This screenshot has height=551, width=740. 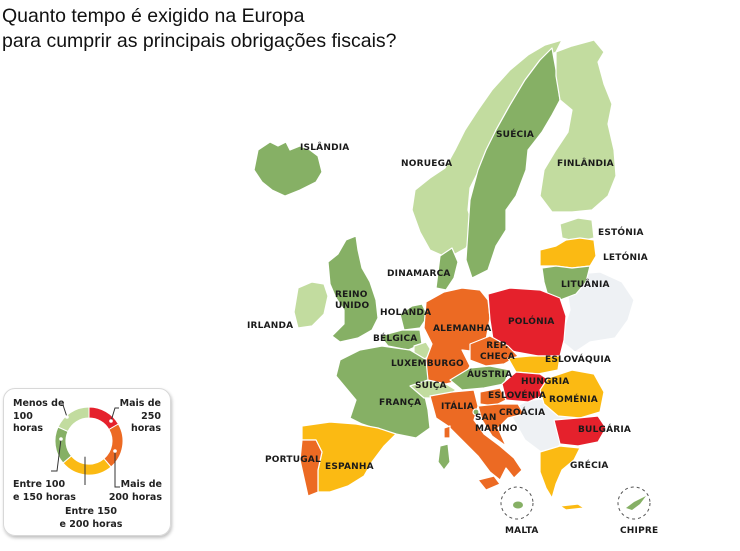 I want to click on label-hungria: HUNGRIA, so click(x=545, y=382).